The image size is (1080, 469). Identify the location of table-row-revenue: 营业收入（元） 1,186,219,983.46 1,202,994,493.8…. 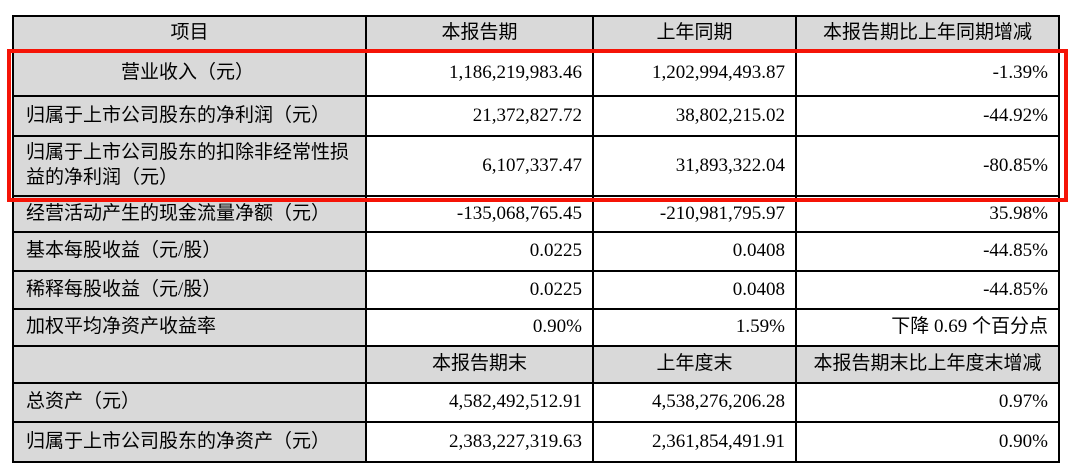
(536, 73).